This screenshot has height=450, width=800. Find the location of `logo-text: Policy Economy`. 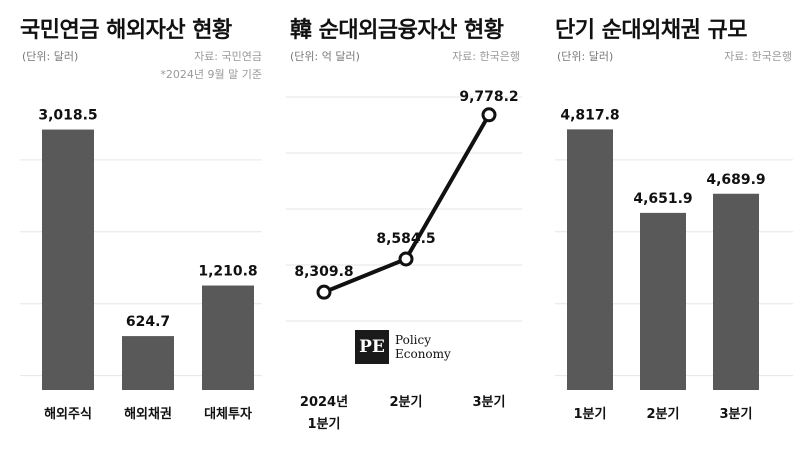

logo-text: Policy Economy is located at coordinates (423, 347).